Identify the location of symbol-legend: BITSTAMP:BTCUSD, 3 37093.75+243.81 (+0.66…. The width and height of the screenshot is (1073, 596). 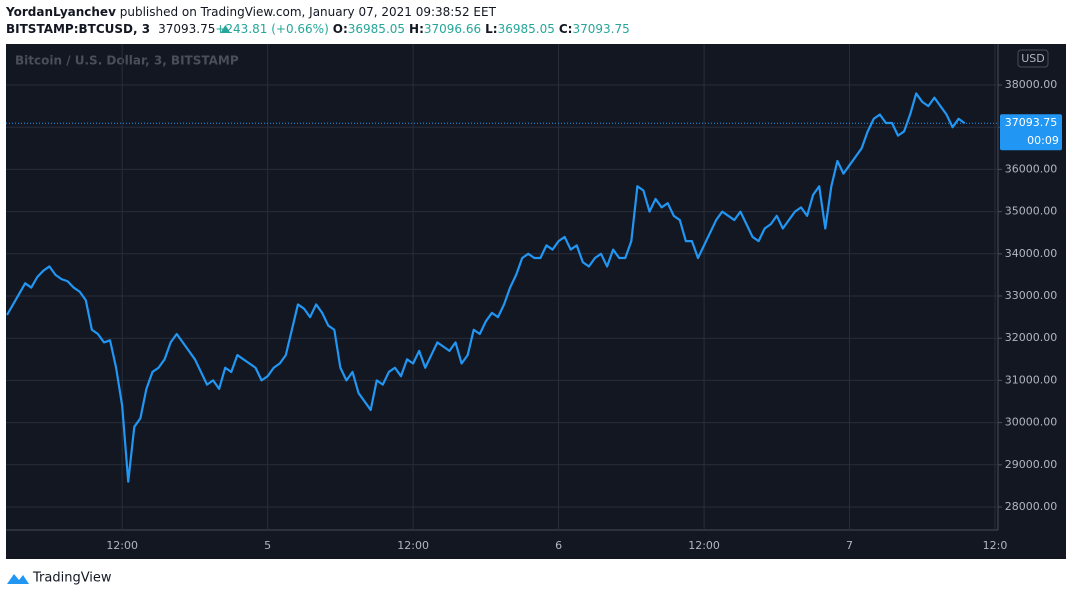
(318, 29).